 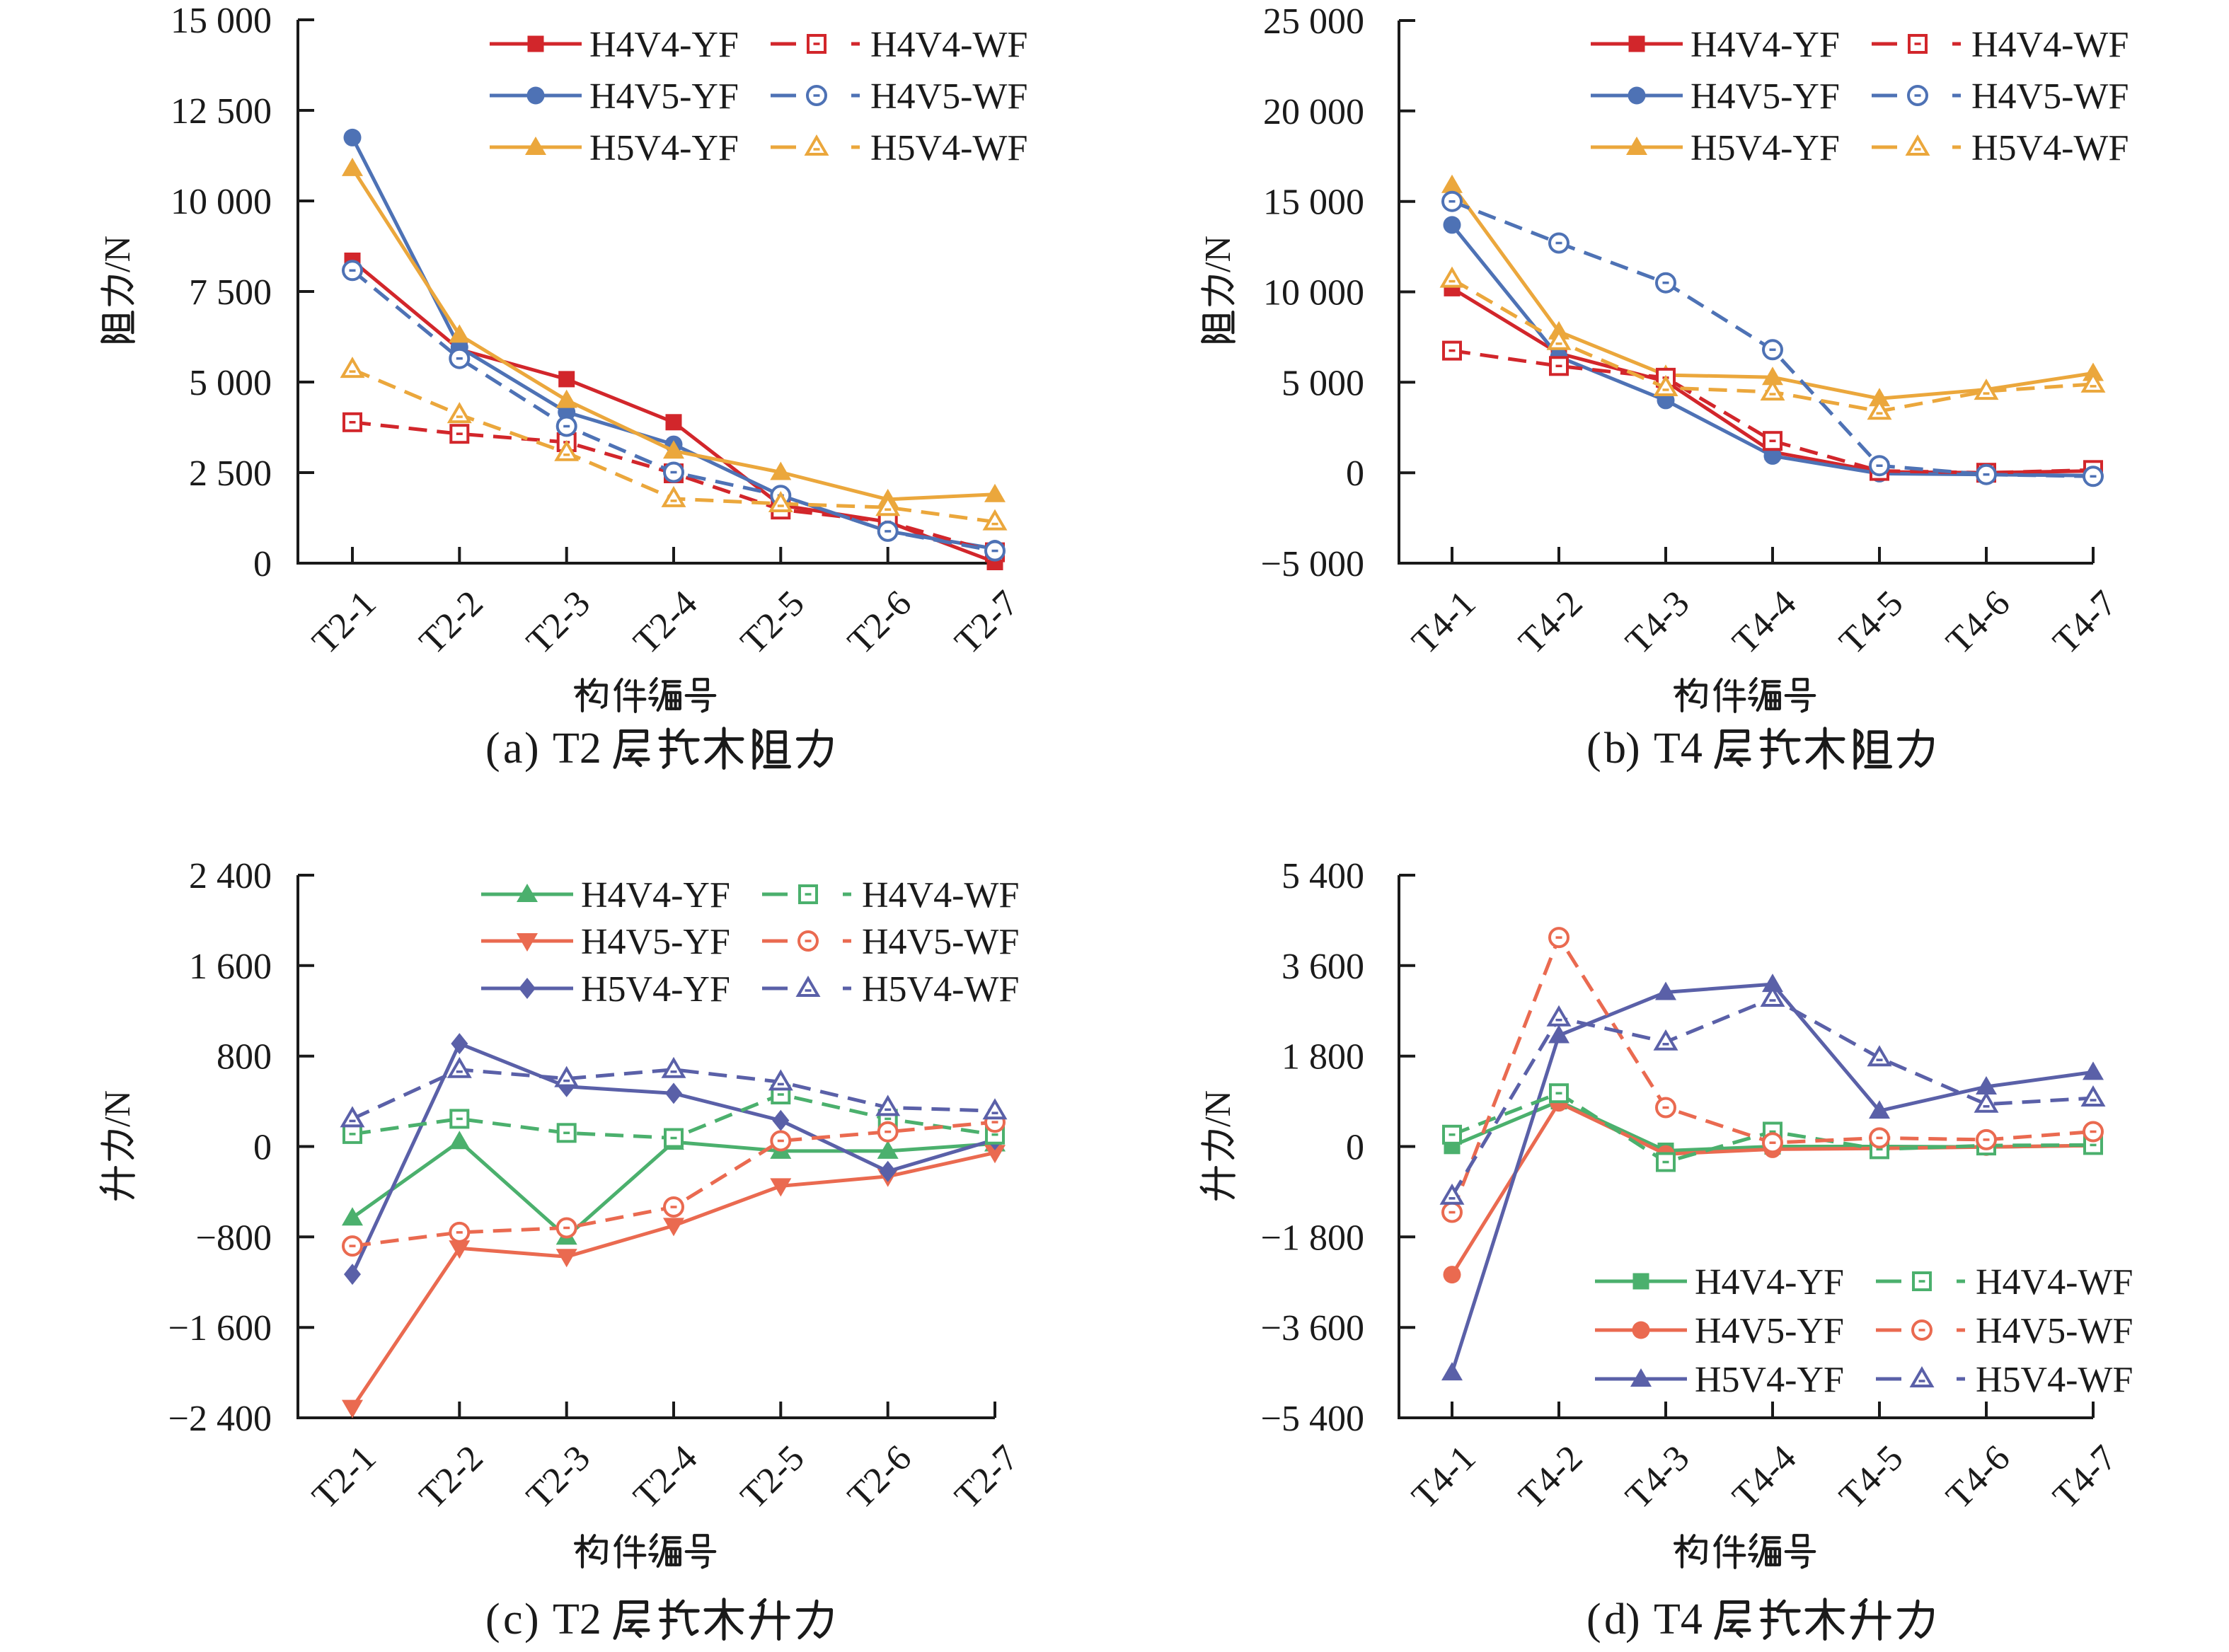 What do you see at coordinates (244, 1057) in the screenshot?
I see `svg-text: 800` at bounding box center [244, 1057].